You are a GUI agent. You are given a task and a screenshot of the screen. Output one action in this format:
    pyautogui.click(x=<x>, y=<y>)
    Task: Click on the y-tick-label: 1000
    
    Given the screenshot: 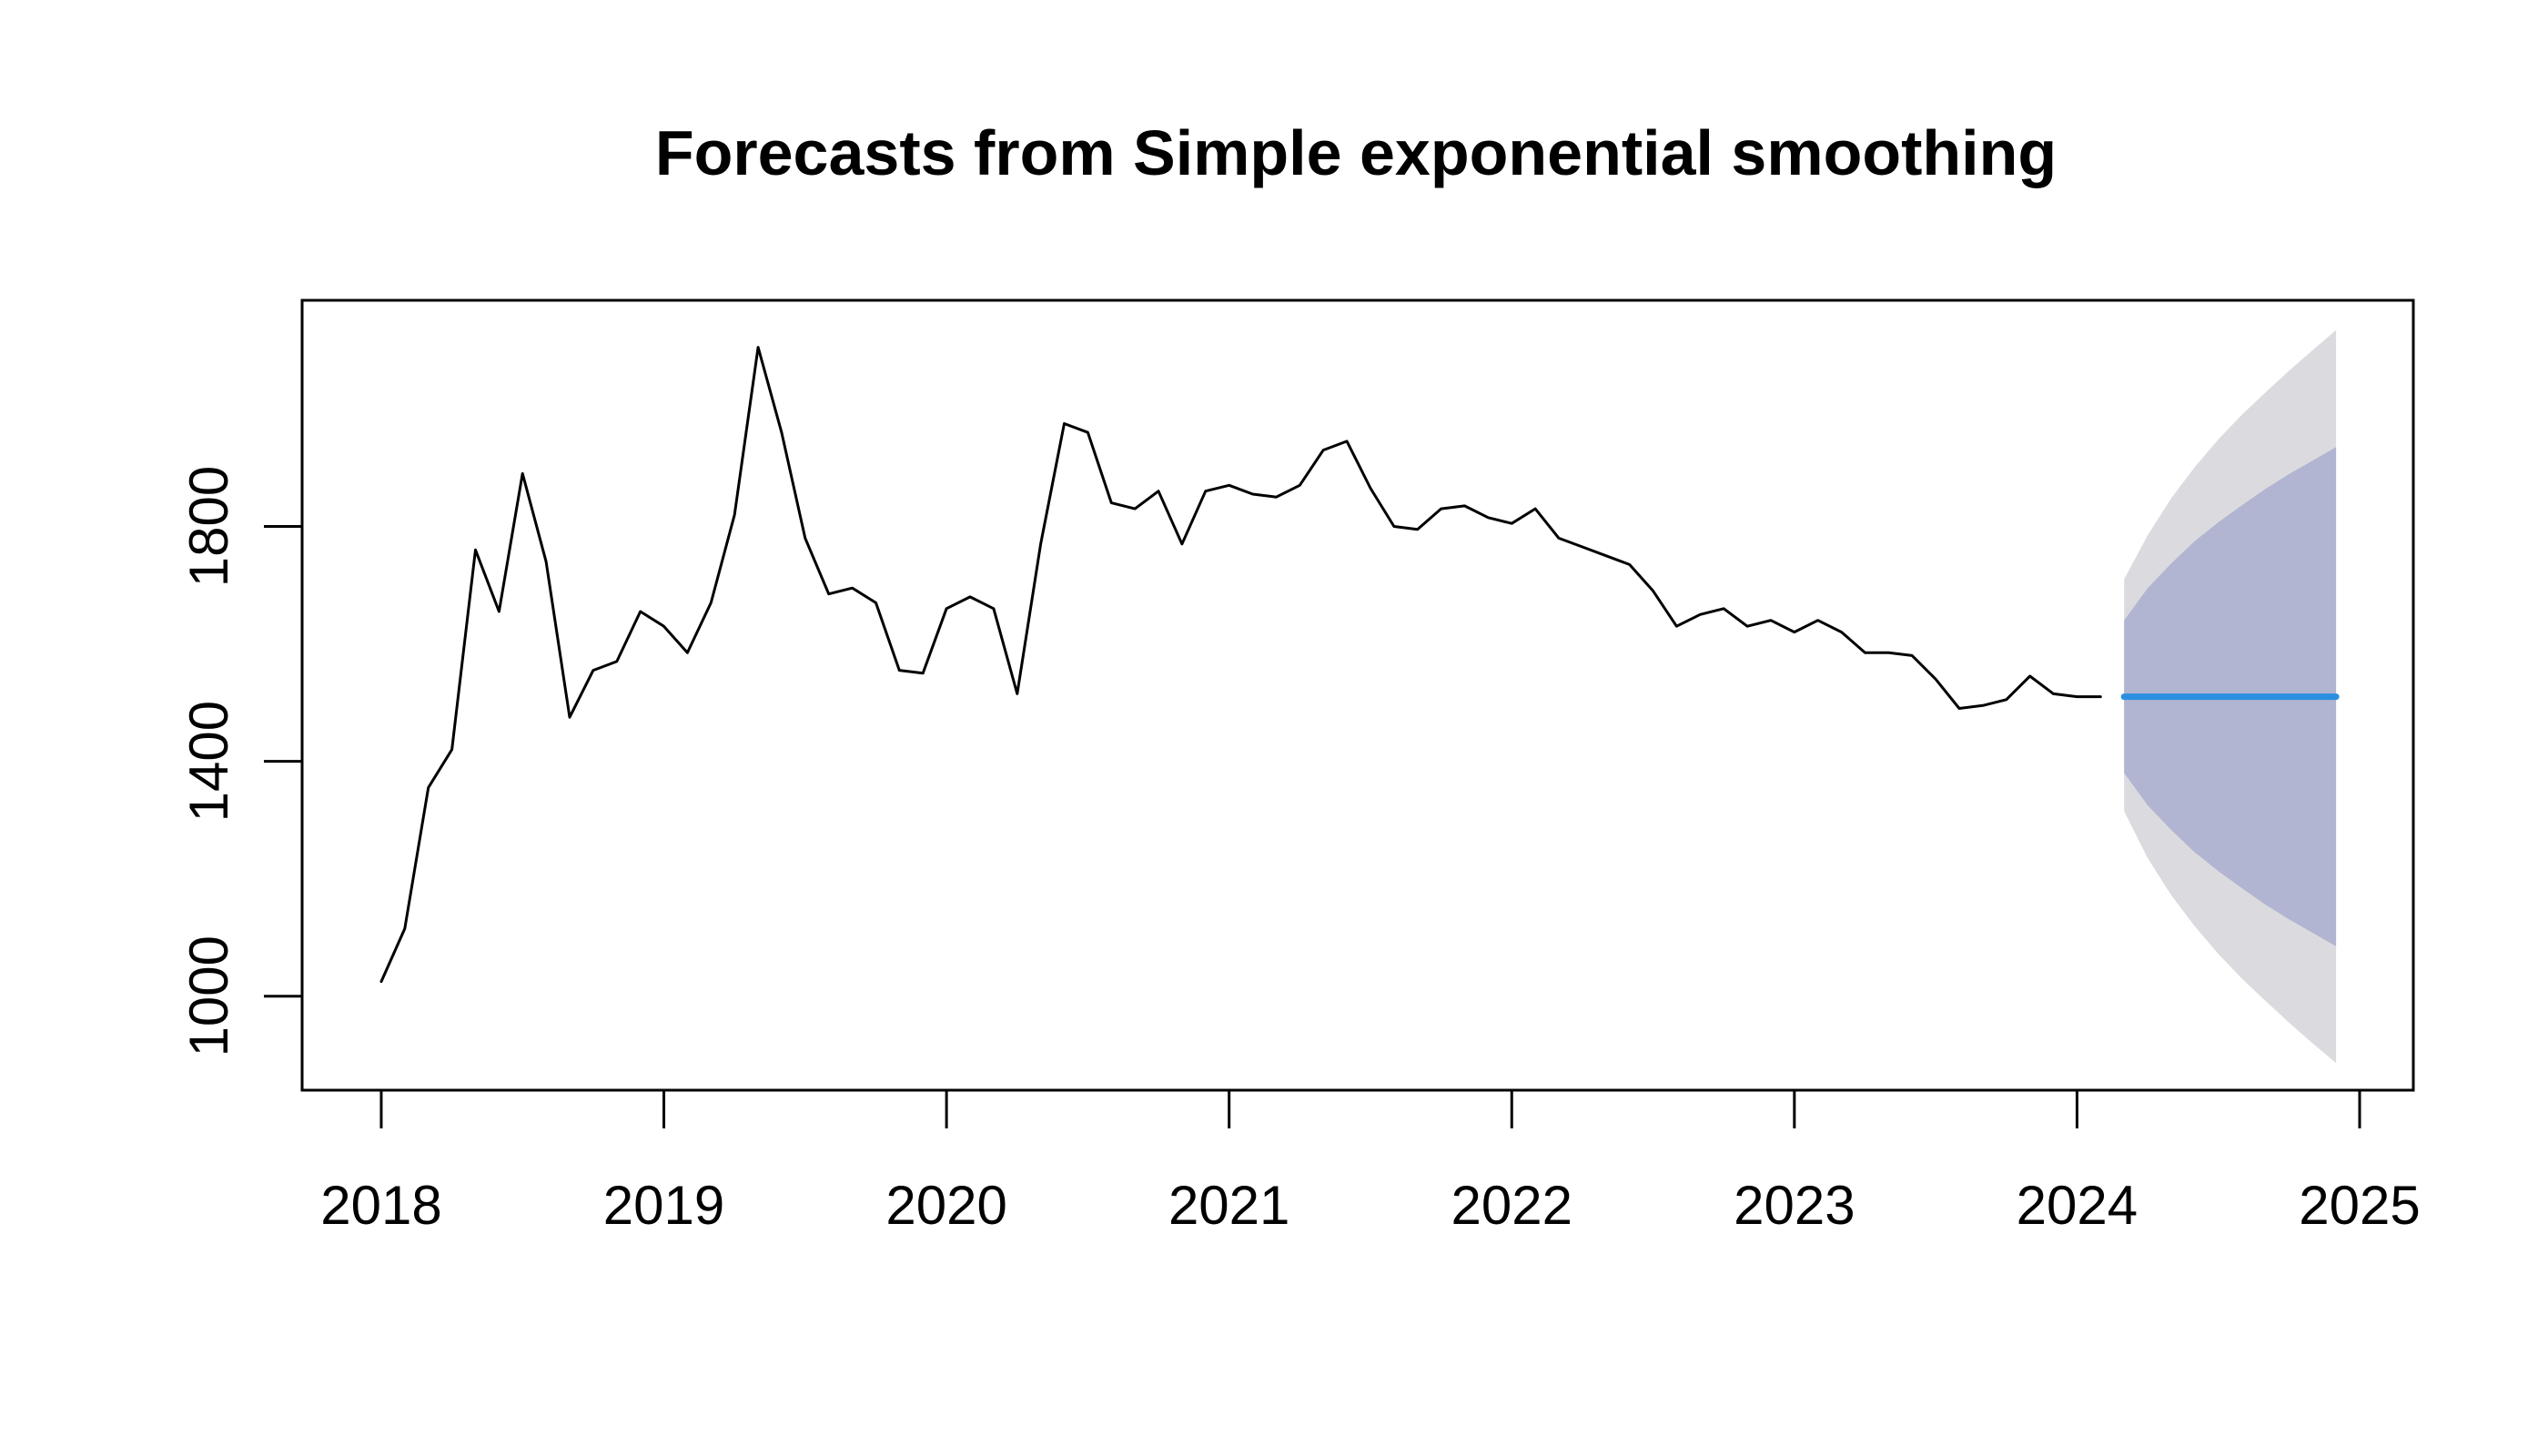 What is the action you would take?
    pyautogui.click(x=209, y=996)
    